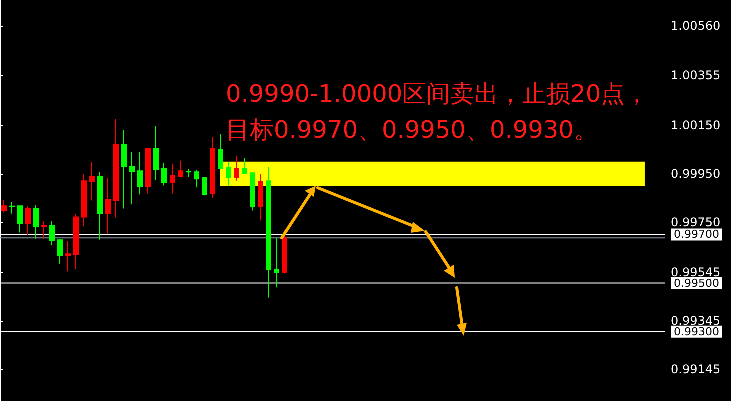 Image resolution: width=731 pixels, height=401 pixels. Describe the element at coordinates (696, 369) in the screenshot. I see `y-tick-label: 0.99145` at that location.